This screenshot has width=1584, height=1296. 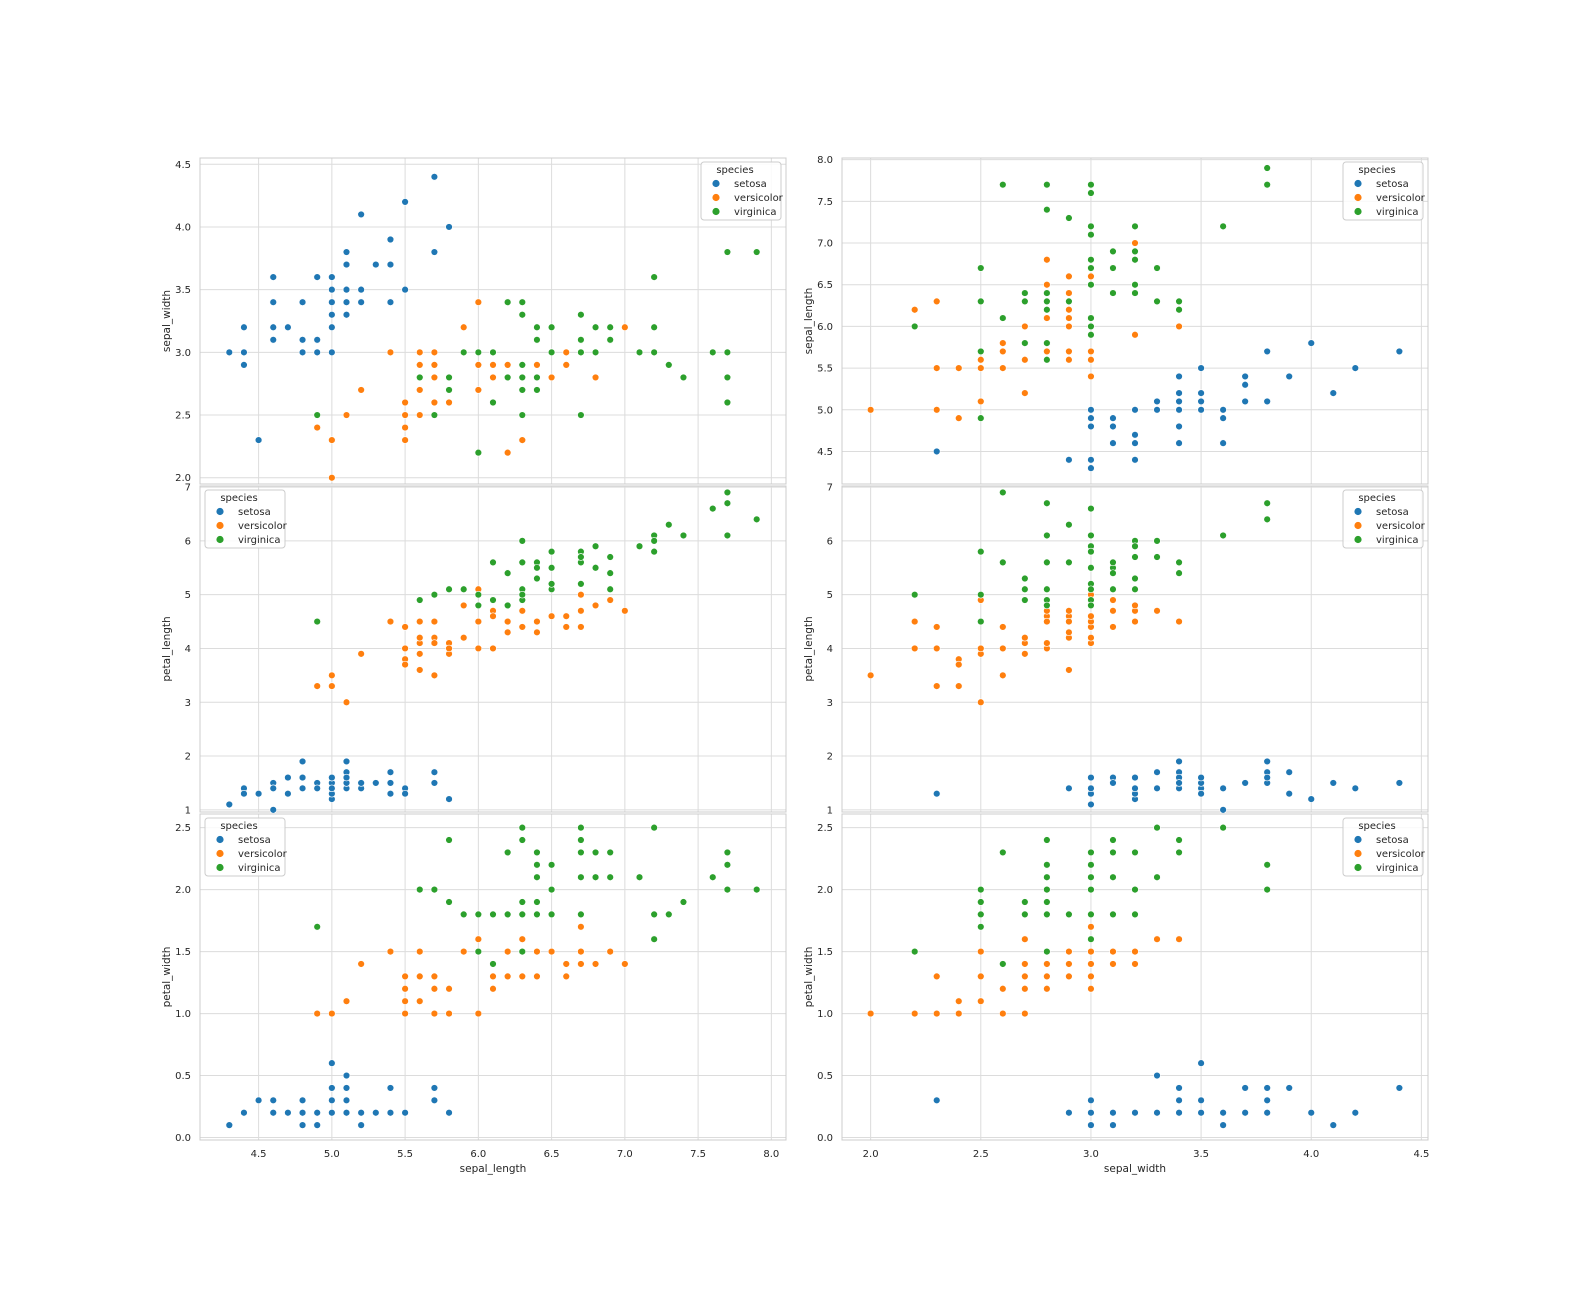 I want to click on legend-entry: virginica, so click(x=259, y=540).